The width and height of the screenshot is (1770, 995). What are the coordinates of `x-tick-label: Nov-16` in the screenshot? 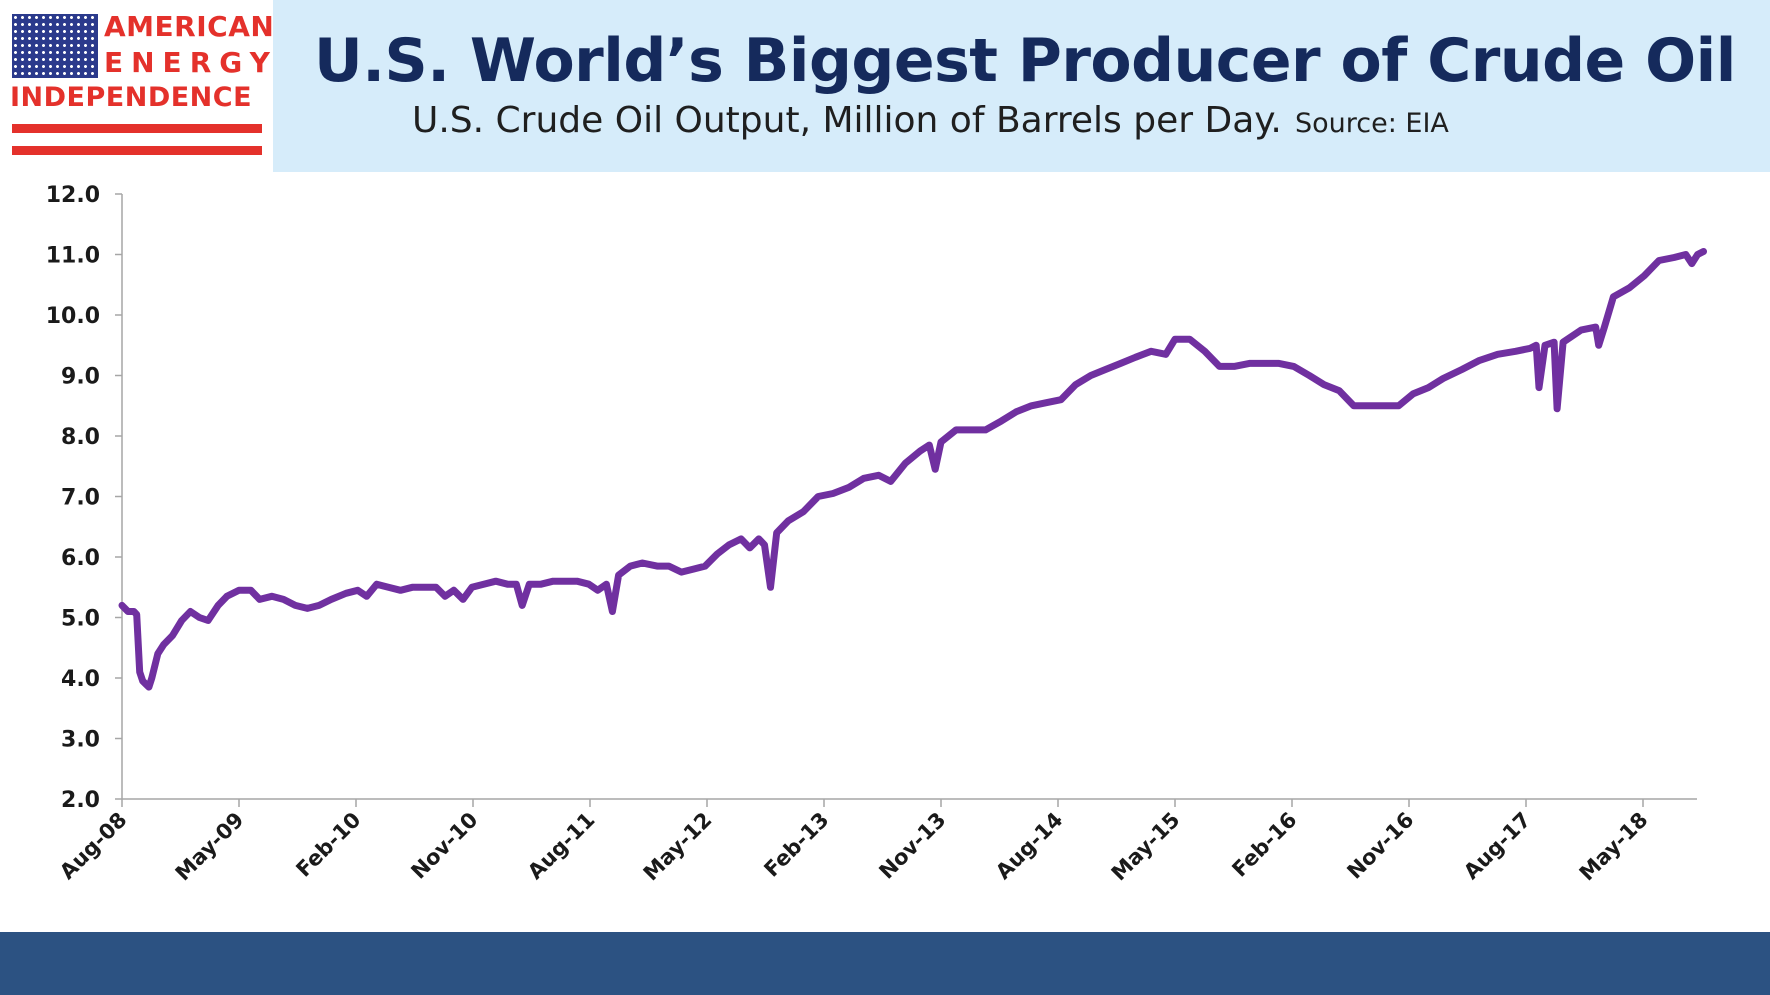 It's located at (1380, 846).